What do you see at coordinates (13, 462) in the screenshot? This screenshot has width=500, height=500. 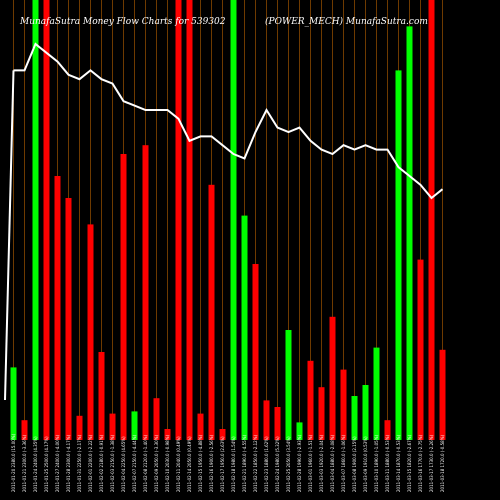 I see `x-tick-label: 2011-01-20 2380.0 (15.00%)` at bounding box center [13, 462].